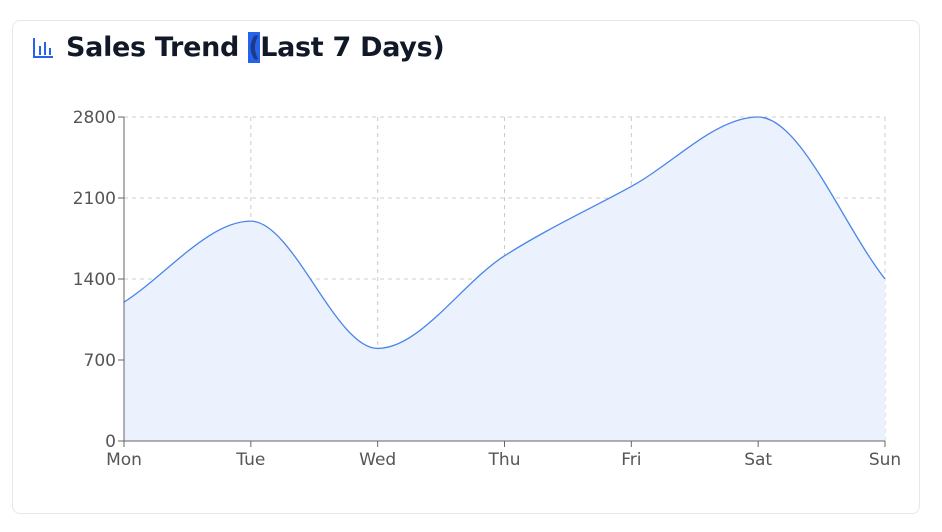 The width and height of the screenshot is (942, 532). What do you see at coordinates (94, 118) in the screenshot?
I see `y-tick-label-4: 2800` at bounding box center [94, 118].